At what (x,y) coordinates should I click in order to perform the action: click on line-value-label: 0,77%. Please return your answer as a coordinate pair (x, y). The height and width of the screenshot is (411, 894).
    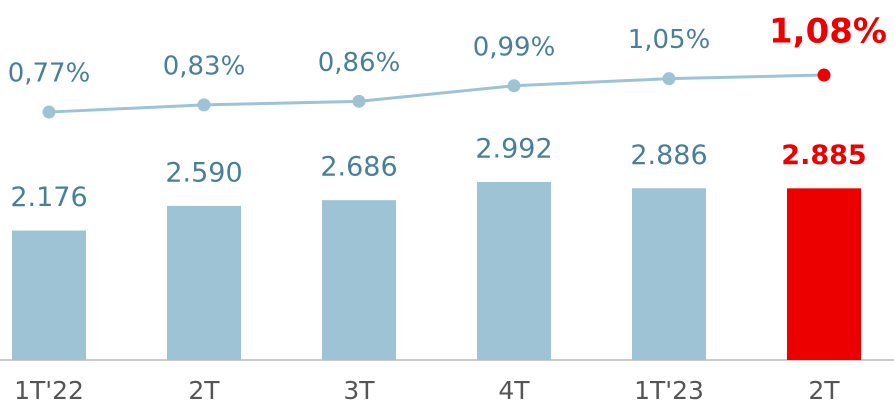
    Looking at the image, I should click on (49, 74).